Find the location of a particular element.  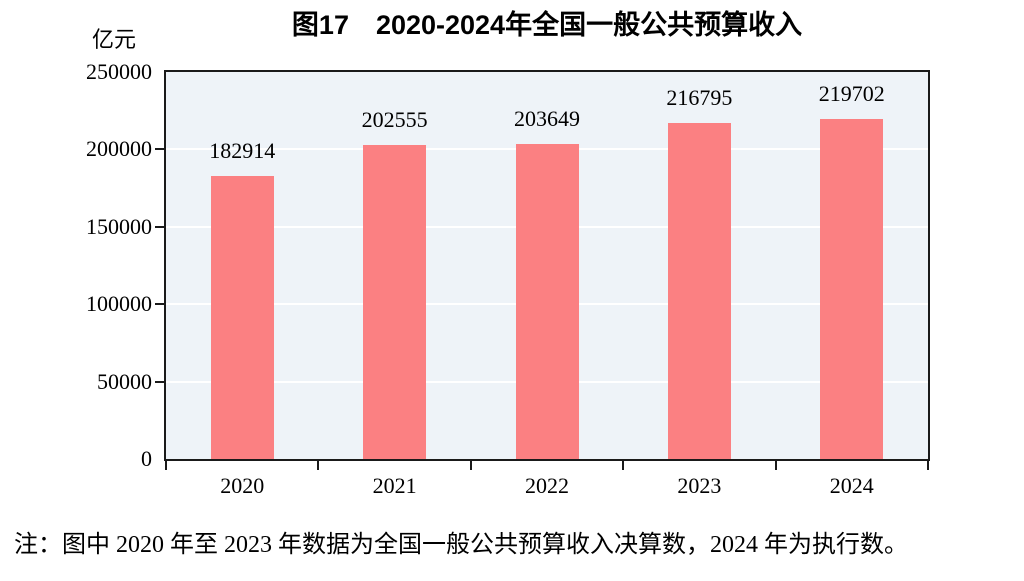

chart-title: 图17 2020-2024年全国一般公共预算收入 is located at coordinates (547, 25).